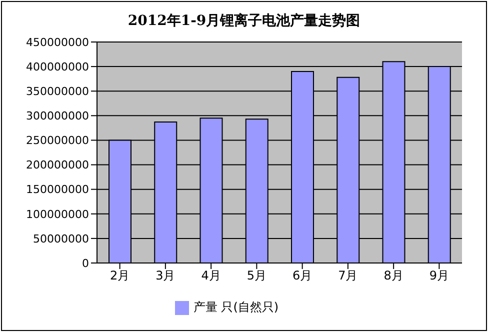  I want to click on x-tick-label: 5月, so click(256, 275).